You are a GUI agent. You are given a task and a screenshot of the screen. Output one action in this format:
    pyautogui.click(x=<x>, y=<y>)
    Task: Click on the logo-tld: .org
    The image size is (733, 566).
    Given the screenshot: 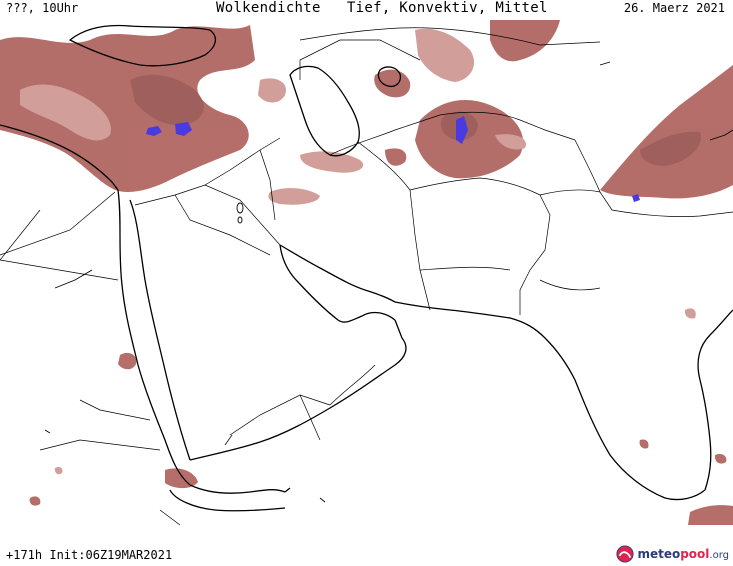 What is the action you would take?
    pyautogui.click(x=719, y=555)
    